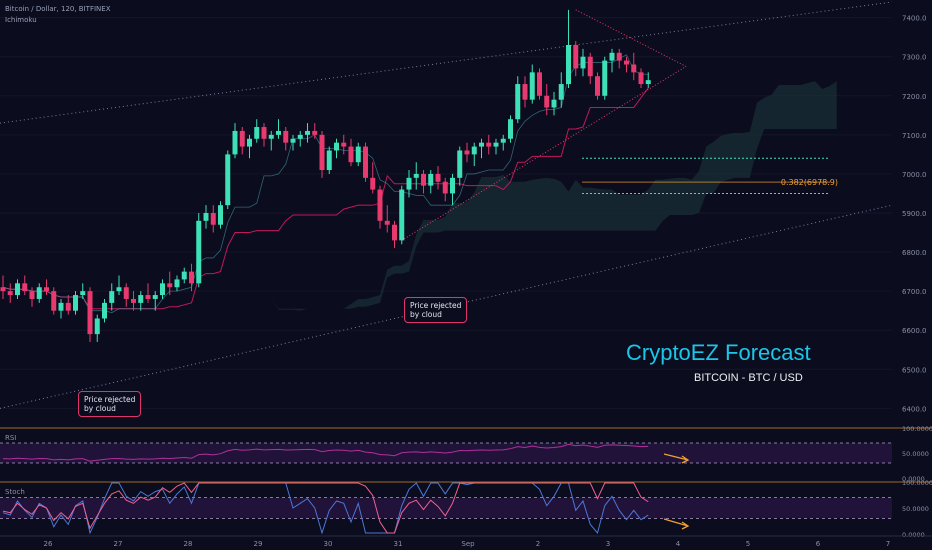 Image resolution: width=932 pixels, height=550 pixels. I want to click on time-tick-7: 2, so click(538, 544).